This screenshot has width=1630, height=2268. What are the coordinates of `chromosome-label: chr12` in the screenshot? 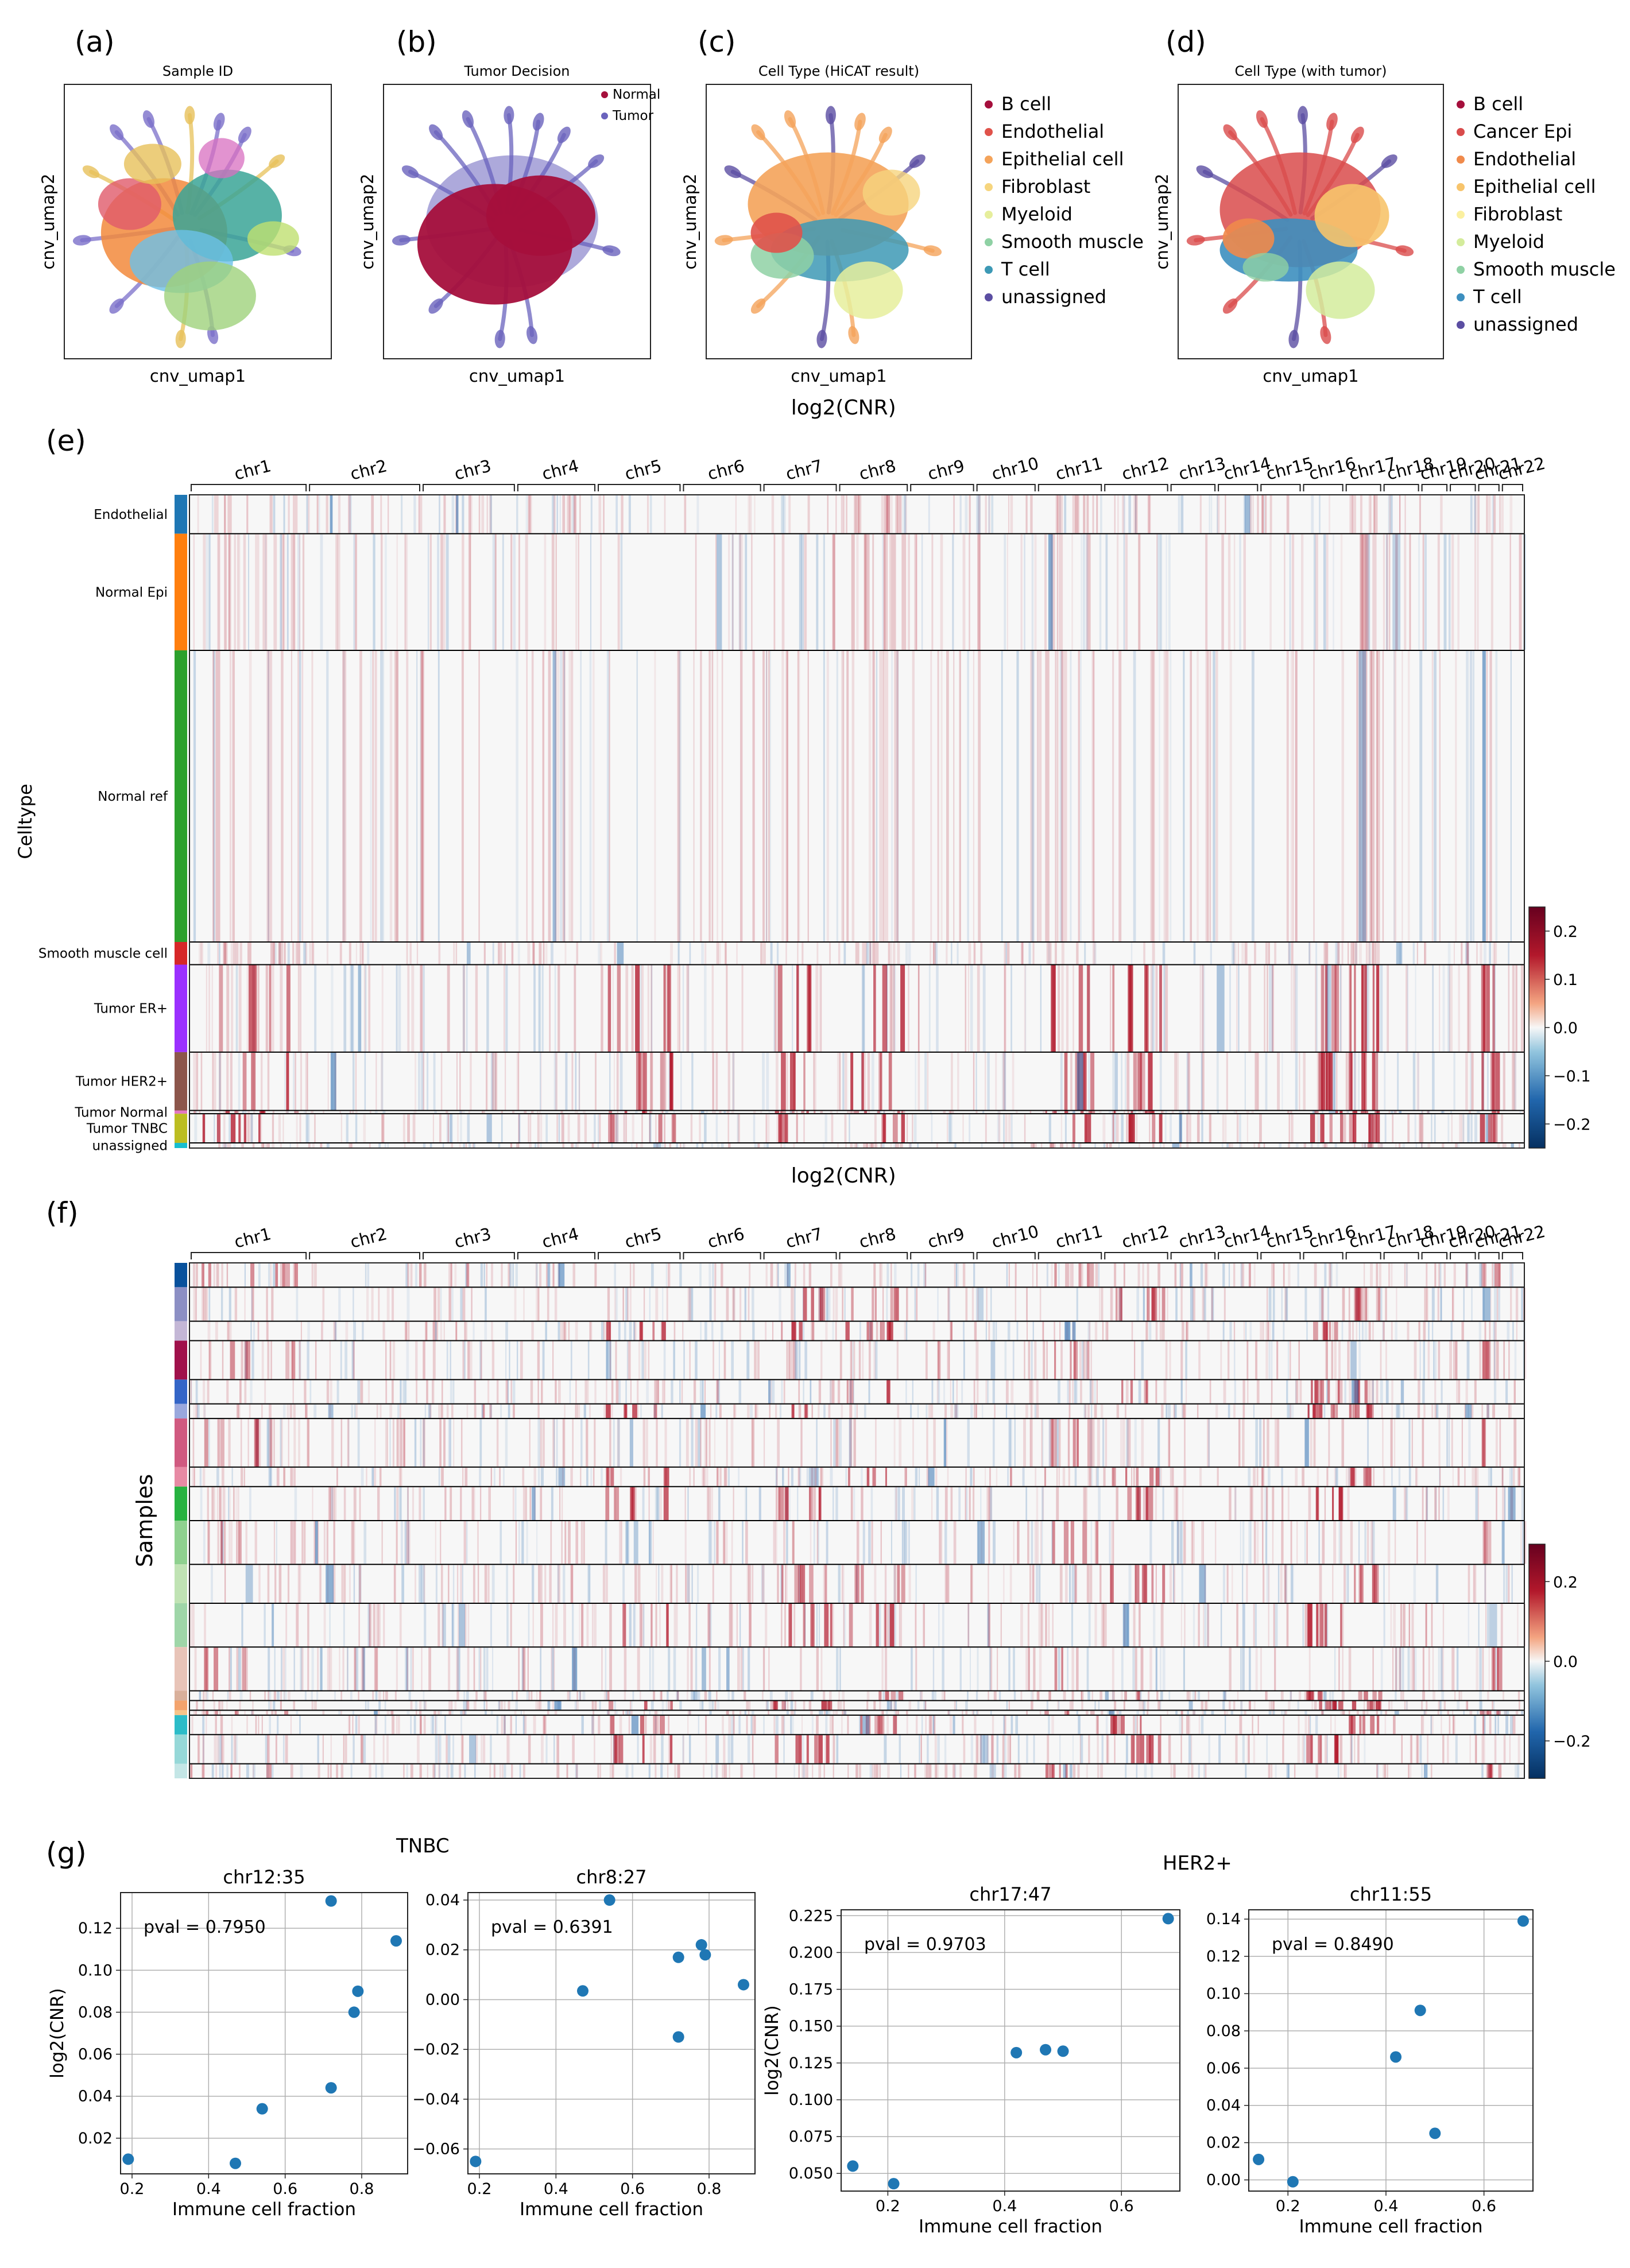 It's located at (1145, 468).